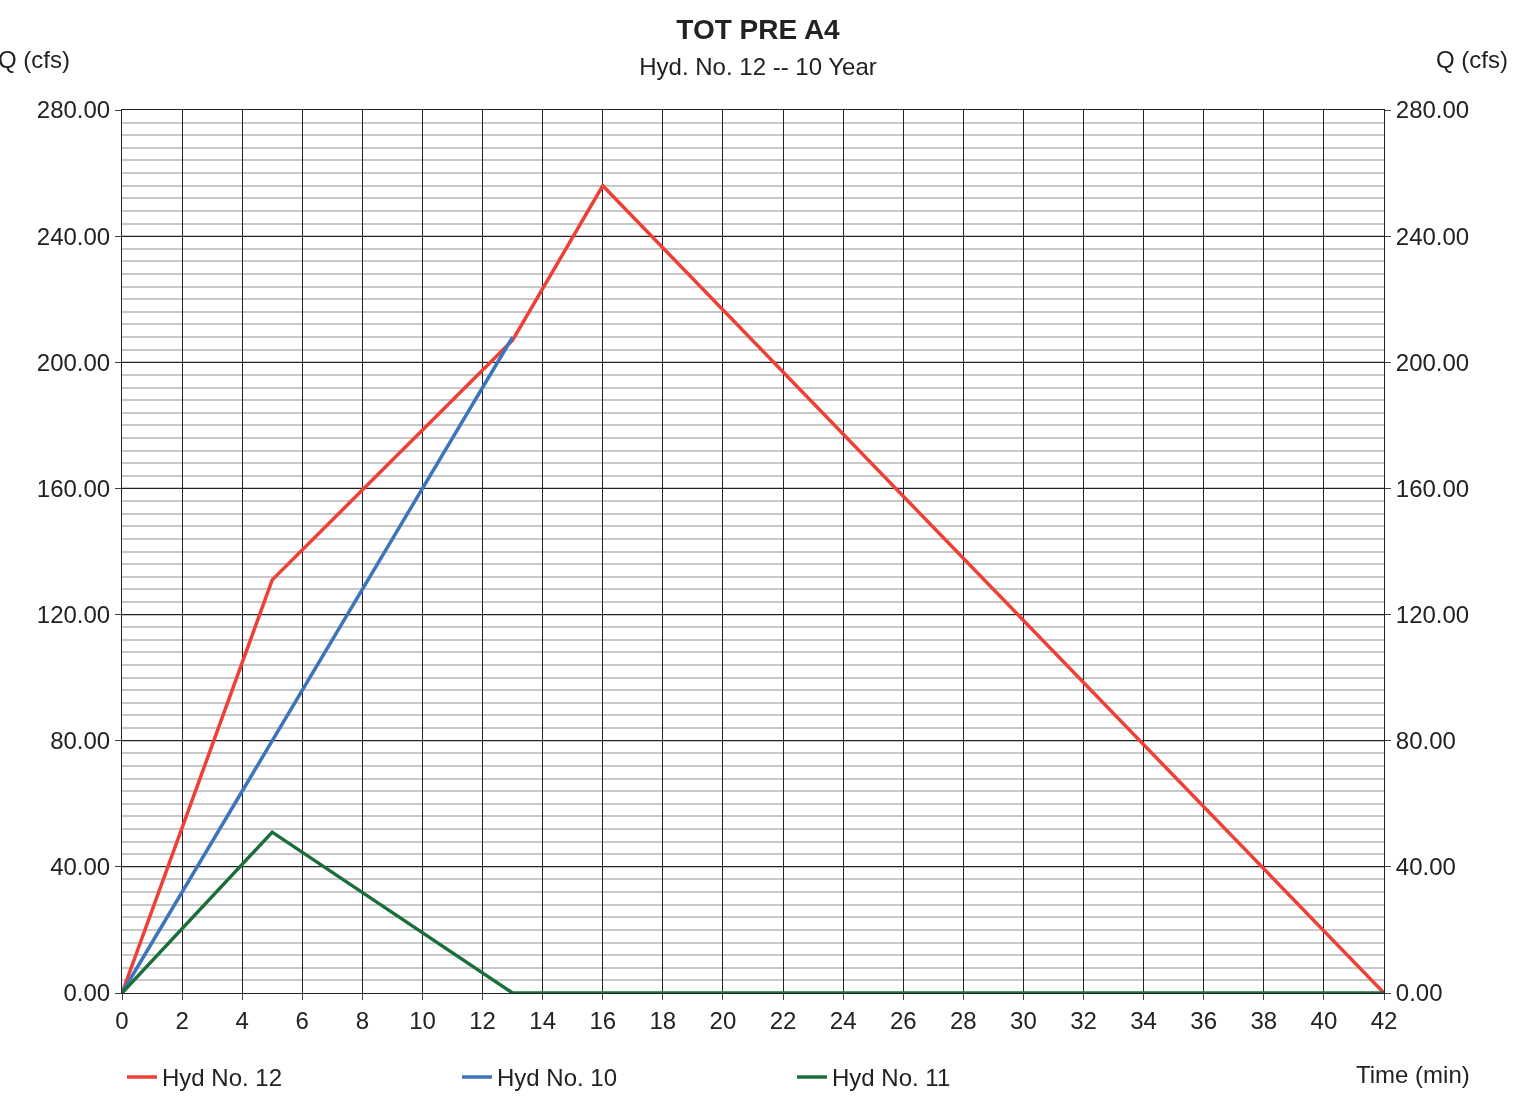 The width and height of the screenshot is (1516, 1112). Describe the element at coordinates (1419, 993) in the screenshot. I see `y2-tick-label: 0.00` at that location.